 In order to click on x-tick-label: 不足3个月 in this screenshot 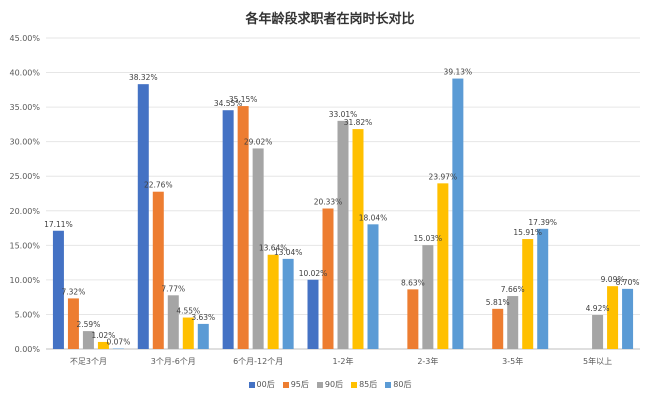, I will do `click(88, 361)`.